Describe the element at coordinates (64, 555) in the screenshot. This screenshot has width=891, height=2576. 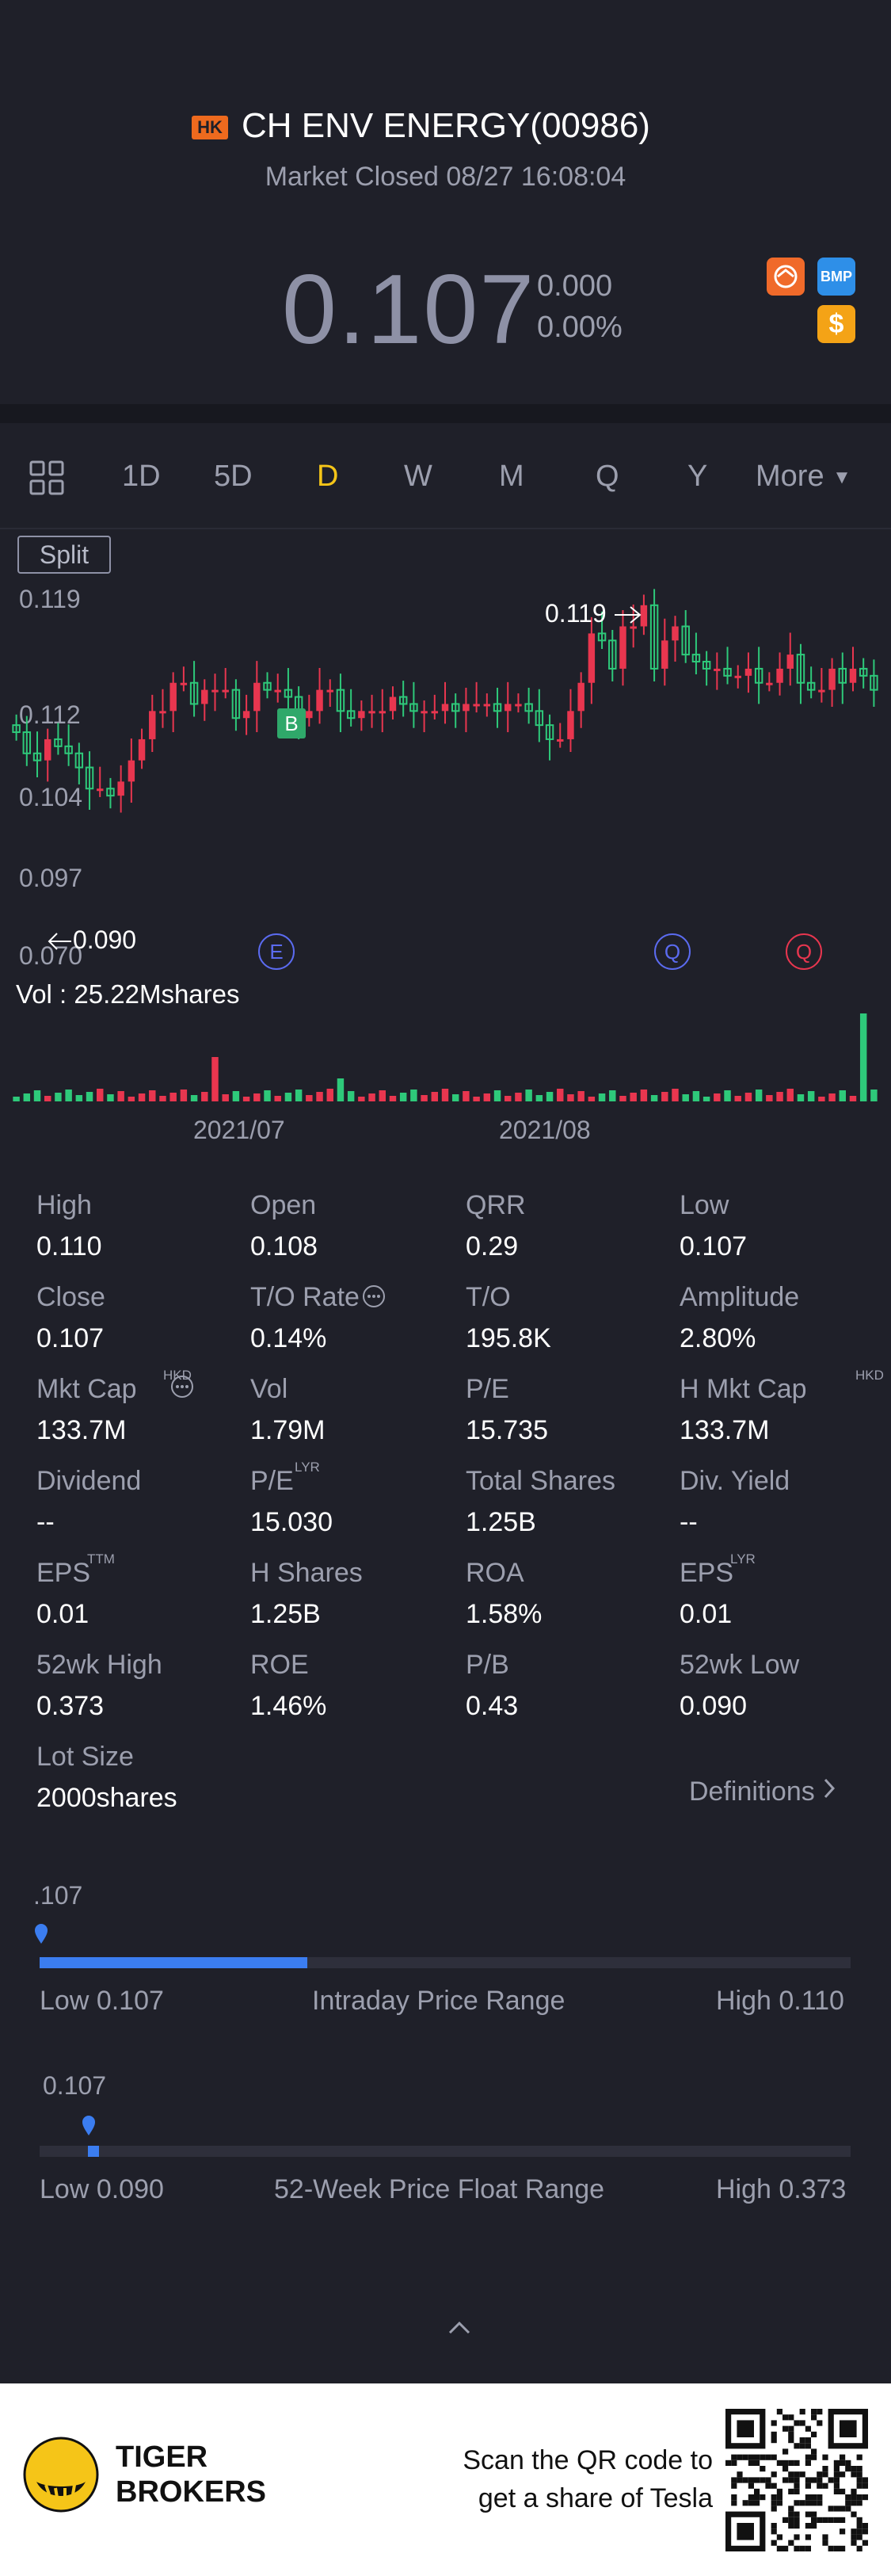
I see `split-button: Split` at that location.